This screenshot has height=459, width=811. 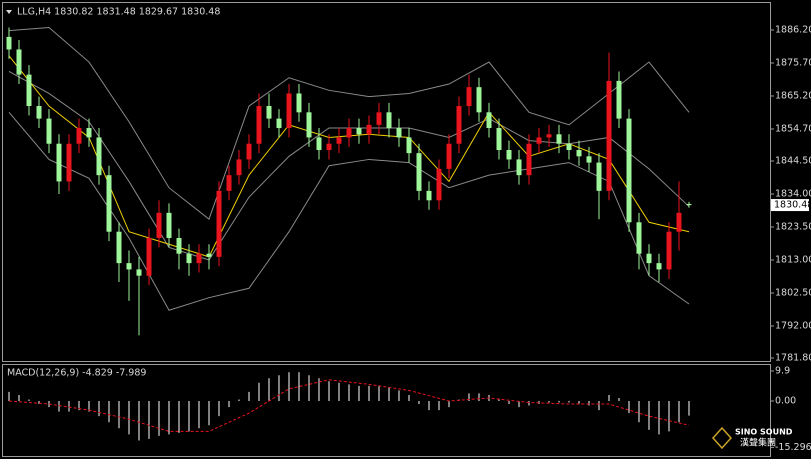 I want to click on y-tick-label: 1813.00, so click(x=793, y=259).